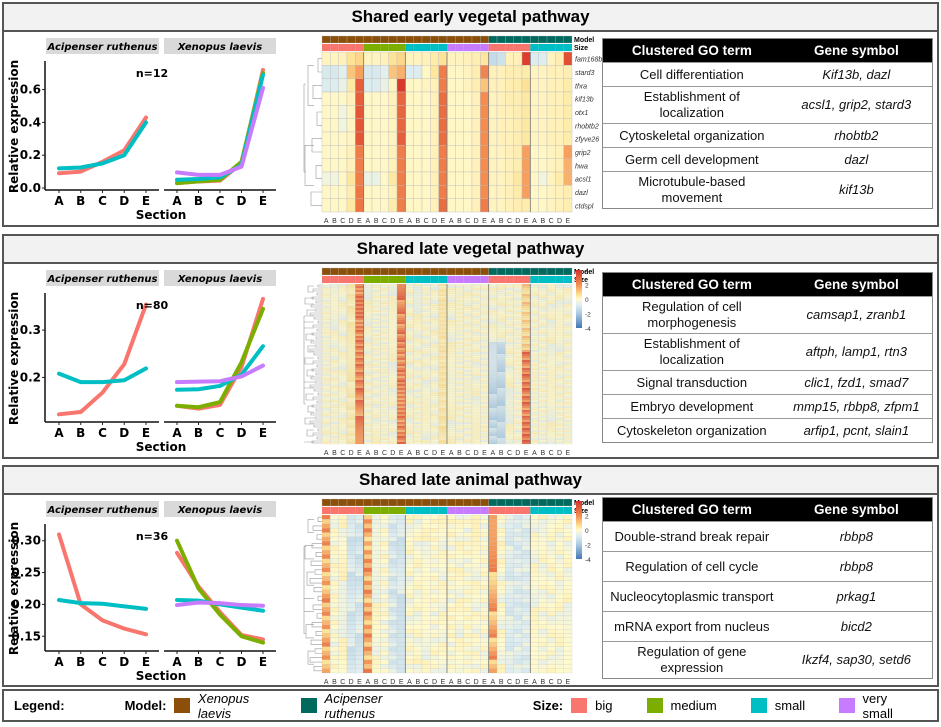  I want to click on panel-title: Shared early vegetal pathway, so click(470, 18).